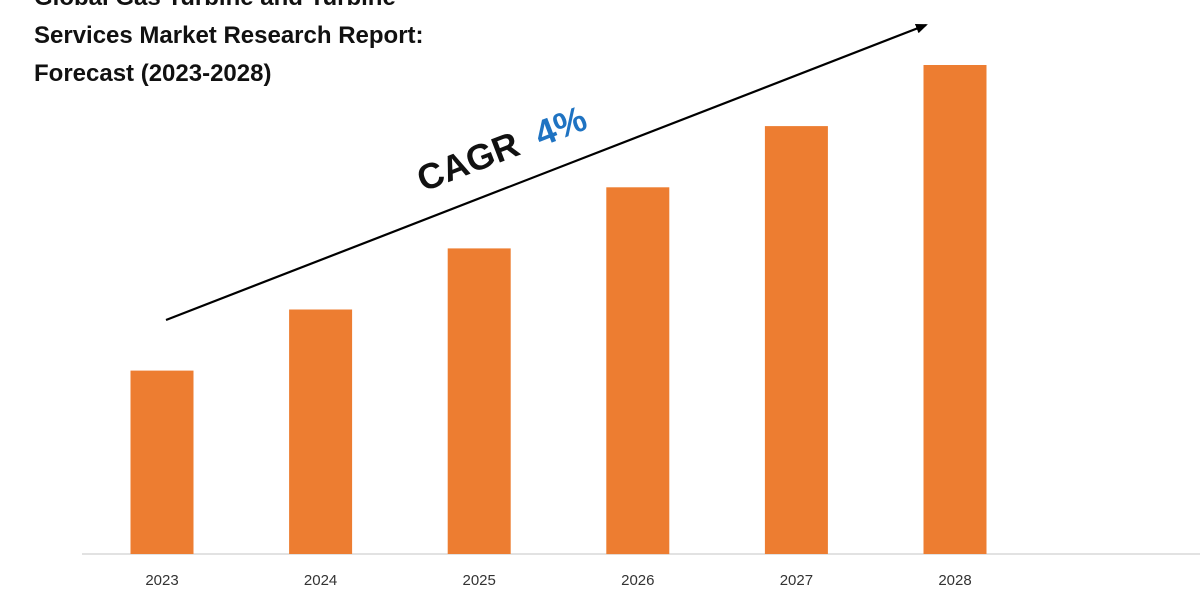 Image resolution: width=1200 pixels, height=600 pixels. What do you see at coordinates (152, 73) in the screenshot?
I see `title-line-3: Forecast (2023-2028)` at bounding box center [152, 73].